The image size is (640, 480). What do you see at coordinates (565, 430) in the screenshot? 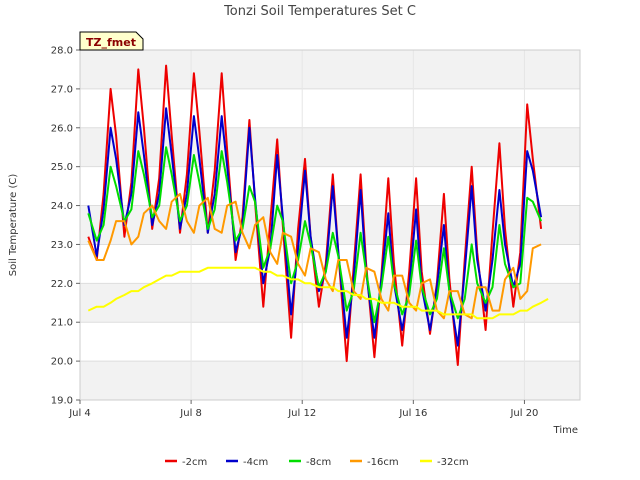
I see `x-axis-label: Time` at bounding box center [565, 430].